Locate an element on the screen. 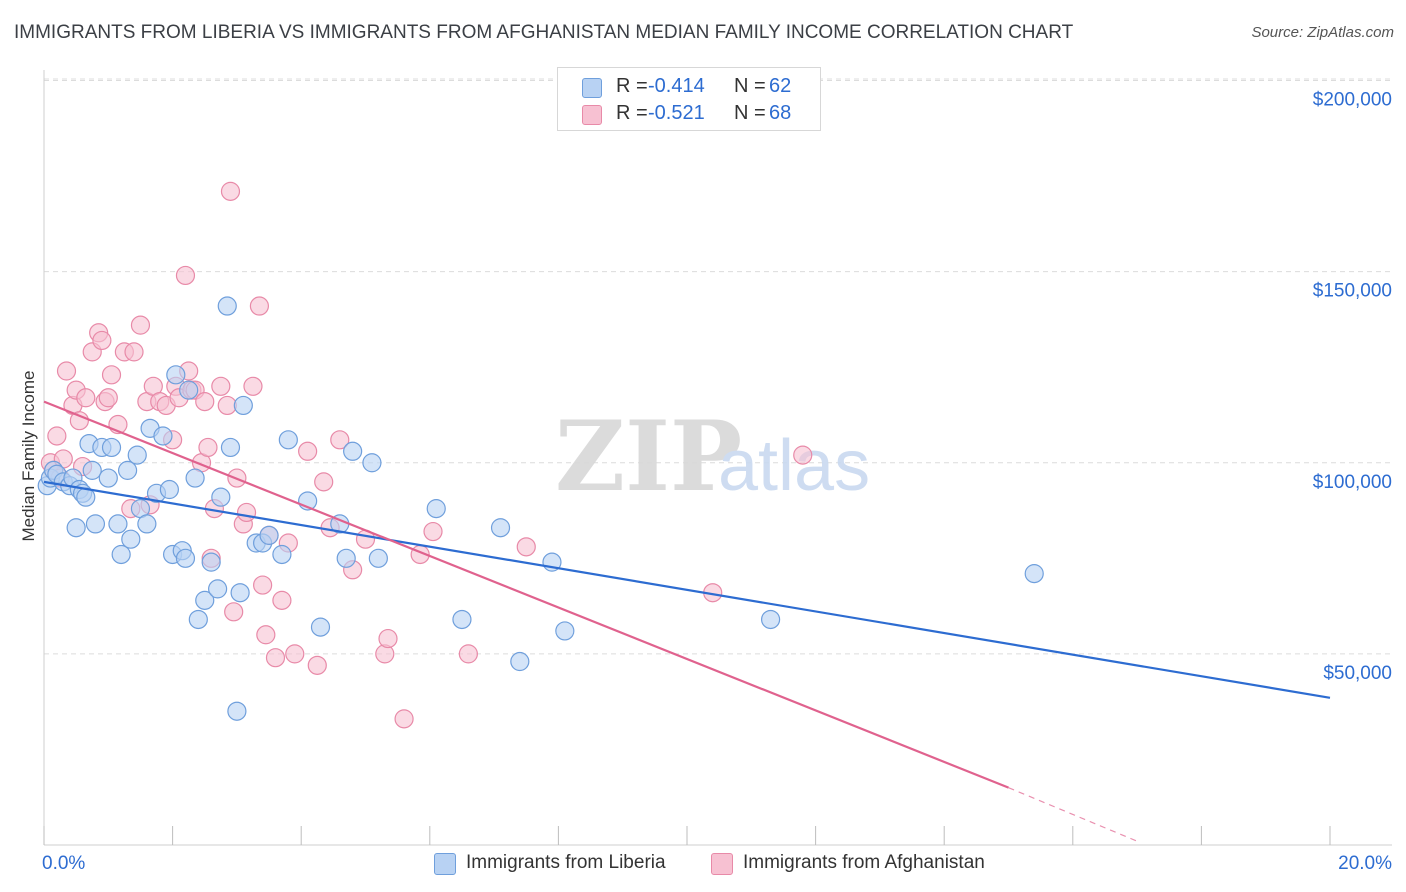 The image size is (1406, 892). x-tick-label-min: 0.0% is located at coordinates (63, 863).